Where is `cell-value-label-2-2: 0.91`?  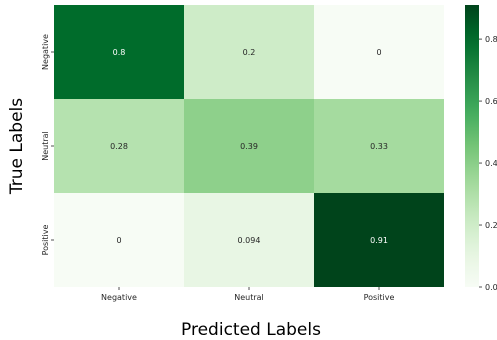 cell-value-label-2-2: 0.91 is located at coordinates (379, 240).